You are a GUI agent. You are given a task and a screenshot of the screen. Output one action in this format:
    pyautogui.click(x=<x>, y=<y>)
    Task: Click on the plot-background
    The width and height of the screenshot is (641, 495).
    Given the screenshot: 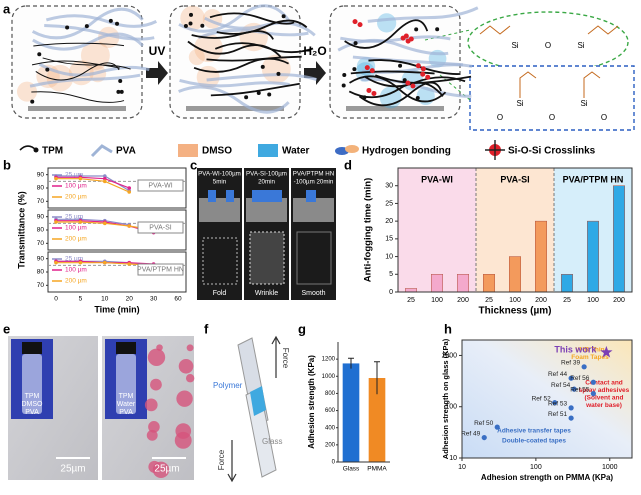 What is the action you would take?
    pyautogui.click(x=547, y=399)
    